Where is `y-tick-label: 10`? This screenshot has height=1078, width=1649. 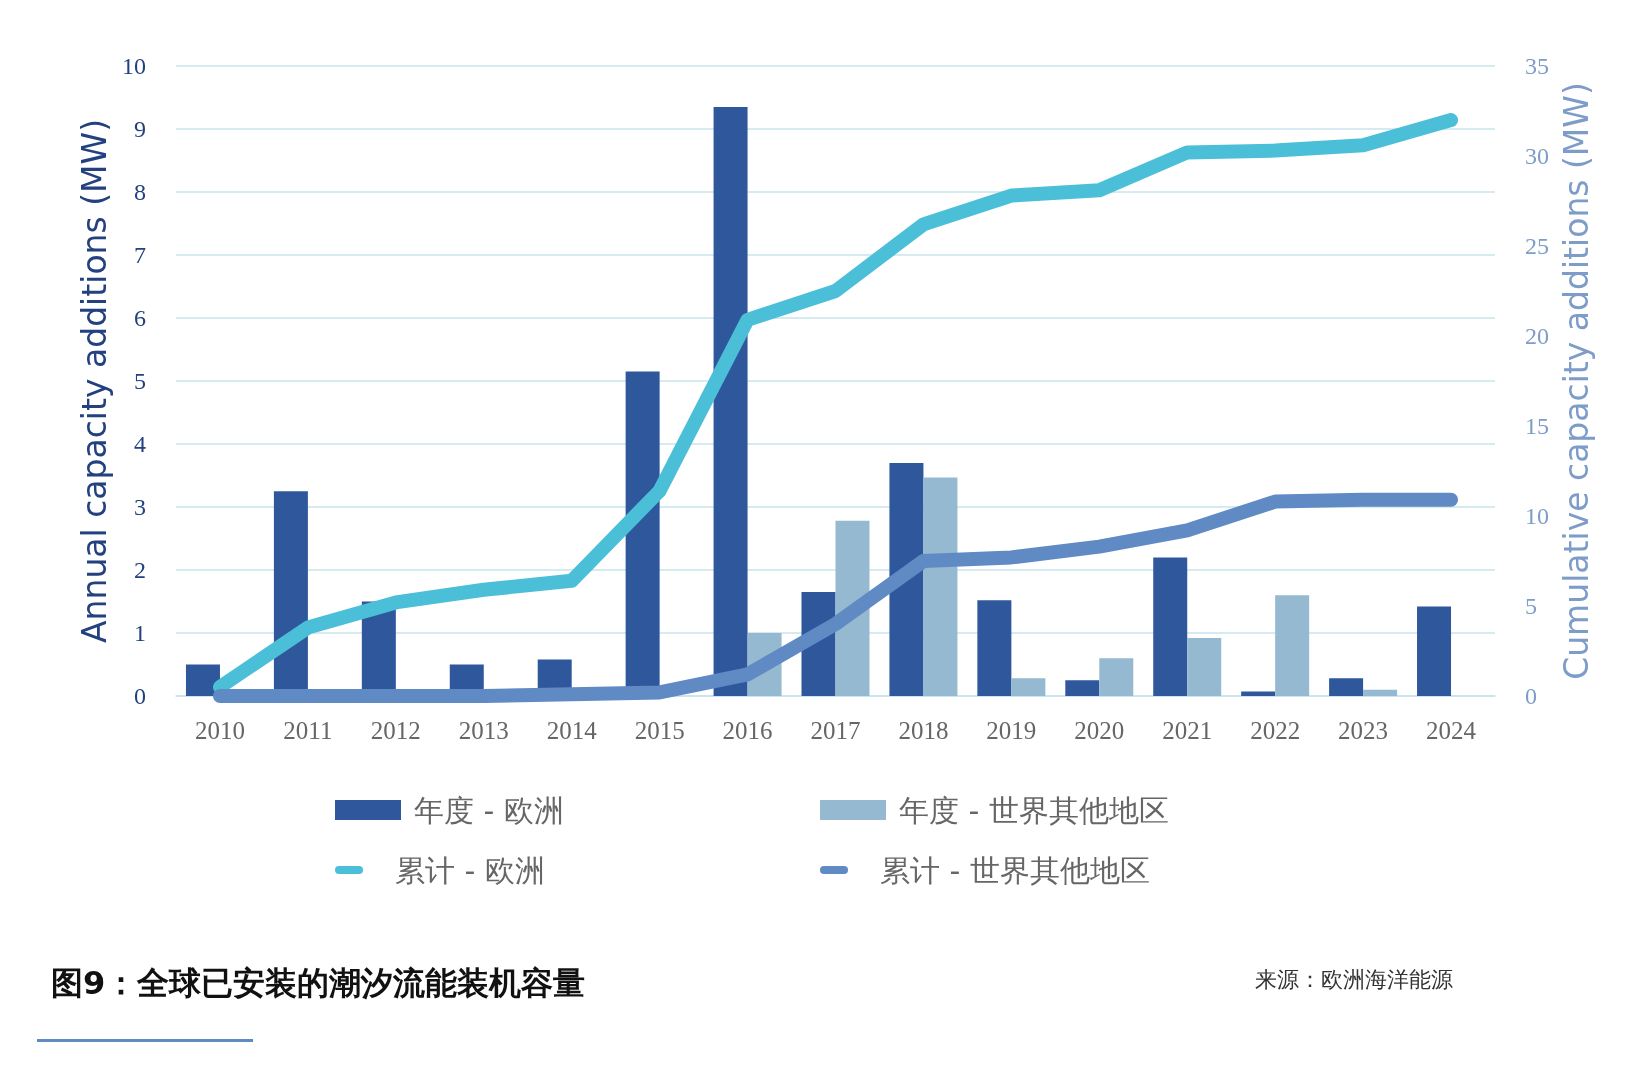
y-tick-label: 10 is located at coordinates (134, 66).